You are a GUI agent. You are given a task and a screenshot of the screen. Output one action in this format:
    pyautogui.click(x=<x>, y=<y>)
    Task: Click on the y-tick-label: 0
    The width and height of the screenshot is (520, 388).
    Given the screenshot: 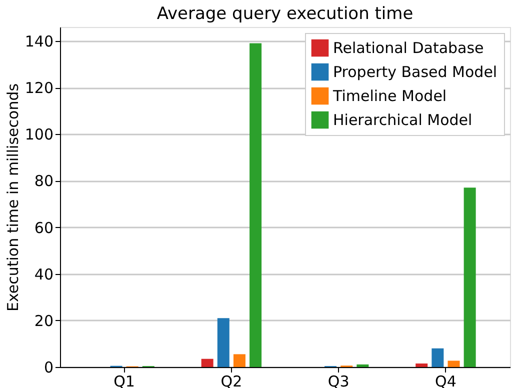 What is the action you would take?
    pyautogui.click(x=49, y=367)
    